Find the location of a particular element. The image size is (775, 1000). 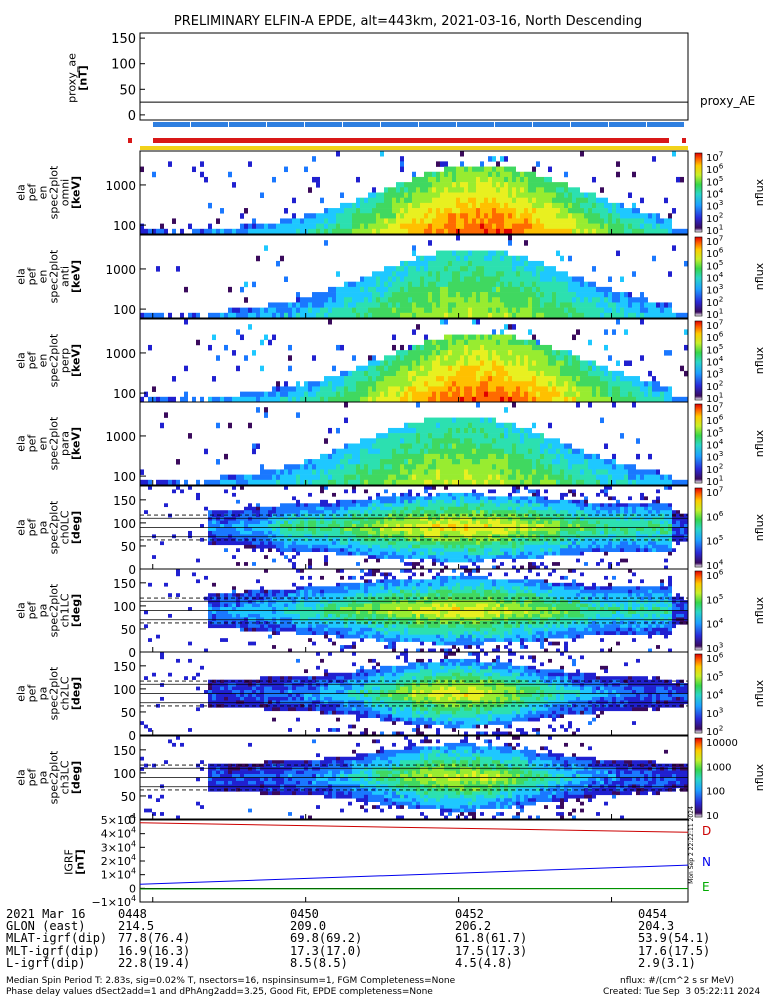

ylabel-line: [nT] is located at coordinates (83, 77).